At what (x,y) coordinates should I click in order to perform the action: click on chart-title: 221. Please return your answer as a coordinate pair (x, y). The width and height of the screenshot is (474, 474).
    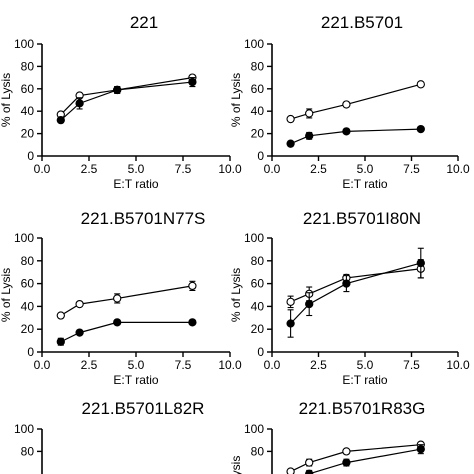
    Looking at the image, I should click on (144, 22).